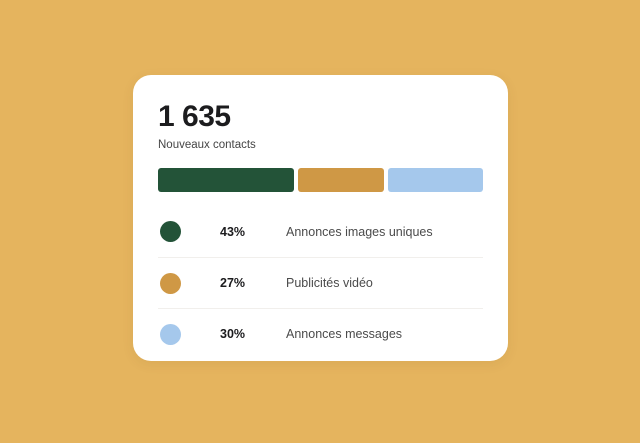  Describe the element at coordinates (233, 231) in the screenshot. I see `legend-percent: 43%` at that location.